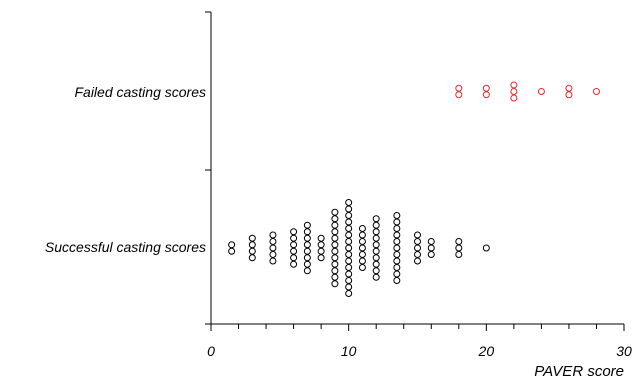 This screenshot has width=633, height=380. What do you see at coordinates (140, 92) in the screenshot?
I see `category-label-failed: Failed casting scores` at bounding box center [140, 92].